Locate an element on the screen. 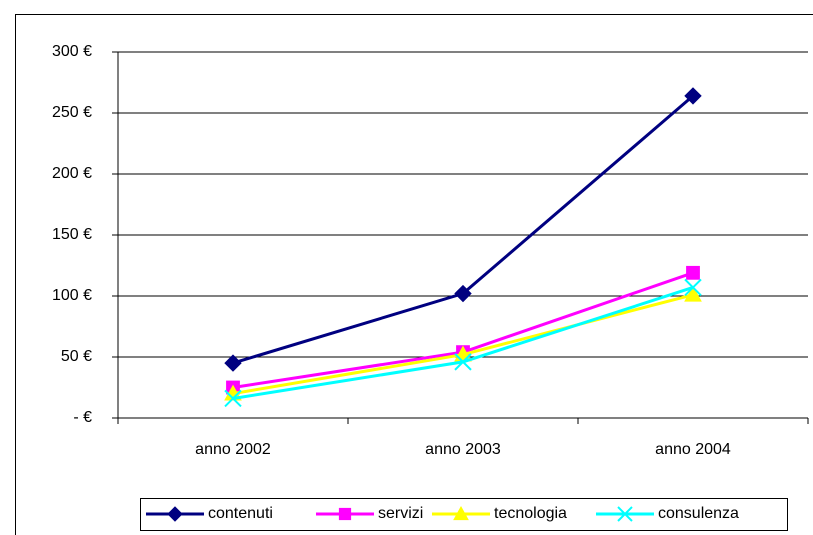 The image size is (813, 535). x-tick-label: anno 2003 is located at coordinates (463, 449).